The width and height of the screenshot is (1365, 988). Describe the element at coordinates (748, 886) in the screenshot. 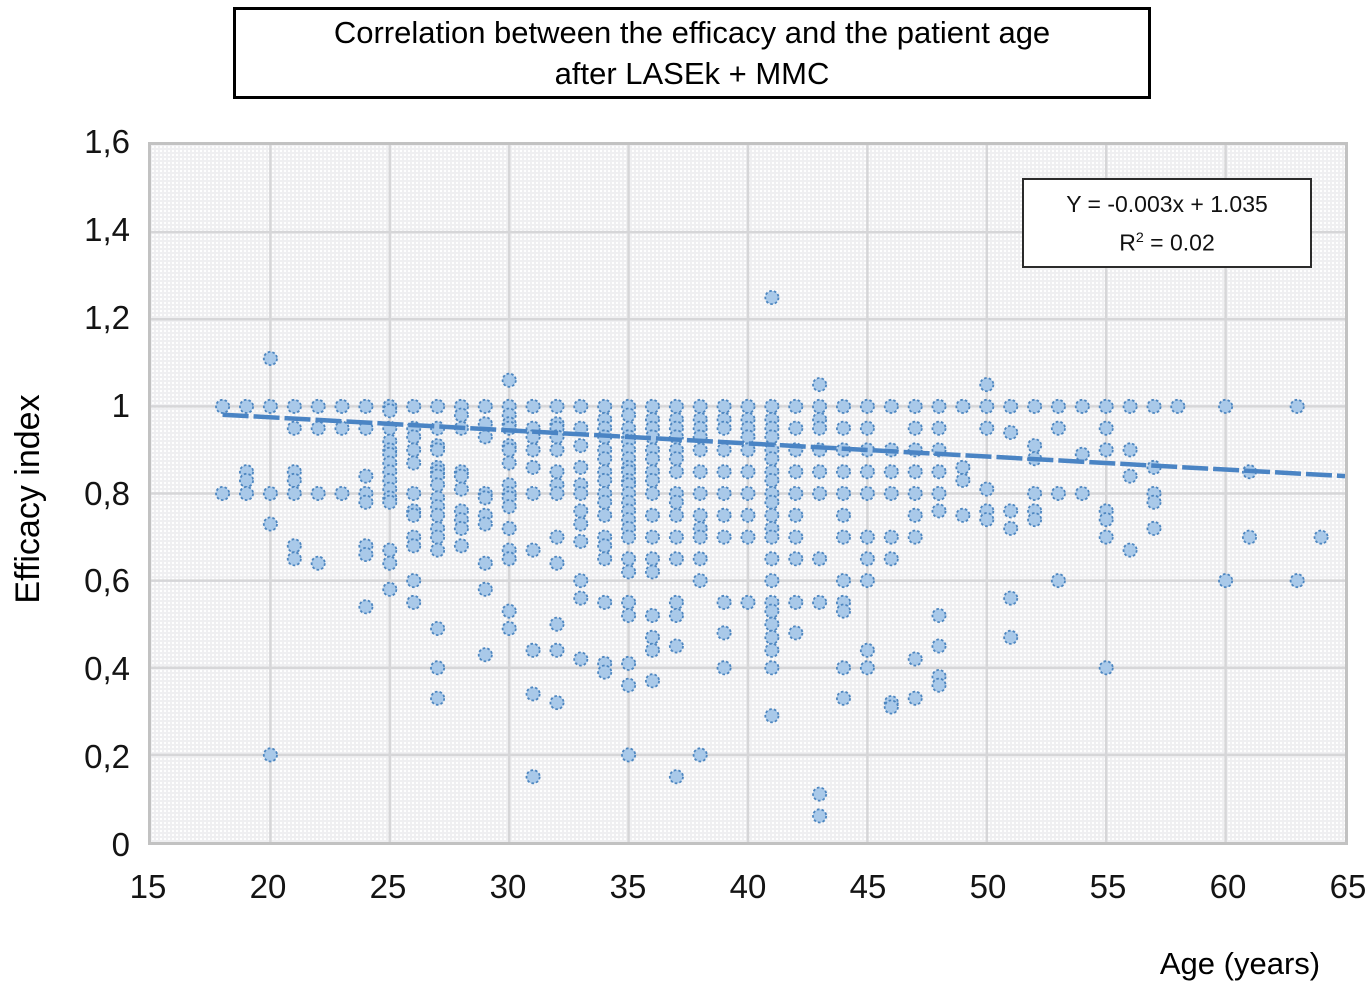

I see `x-tick-label: 40` at that location.